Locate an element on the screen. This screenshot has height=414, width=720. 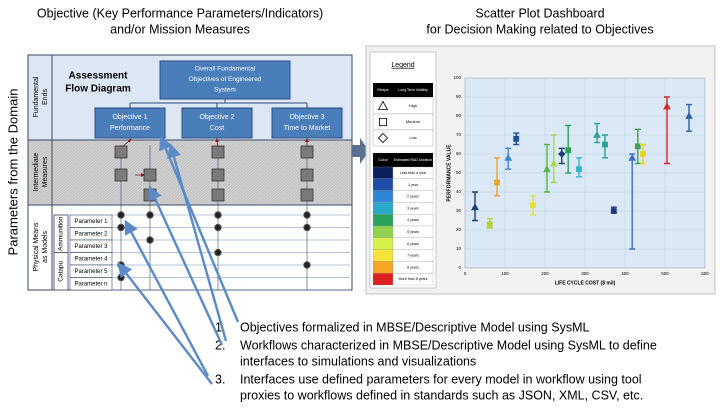
legend-label: 6 years is located at coordinates (413, 244).